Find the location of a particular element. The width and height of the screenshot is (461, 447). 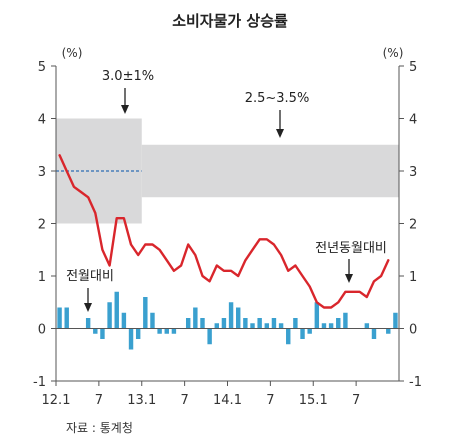

x-tick-label: 12.1 is located at coordinates (56, 400).